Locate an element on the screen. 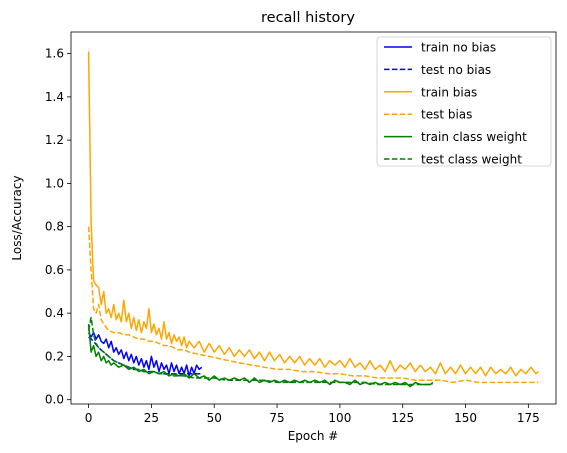 The height and width of the screenshot is (453, 567). legend-entry: test no bias is located at coordinates (456, 70).